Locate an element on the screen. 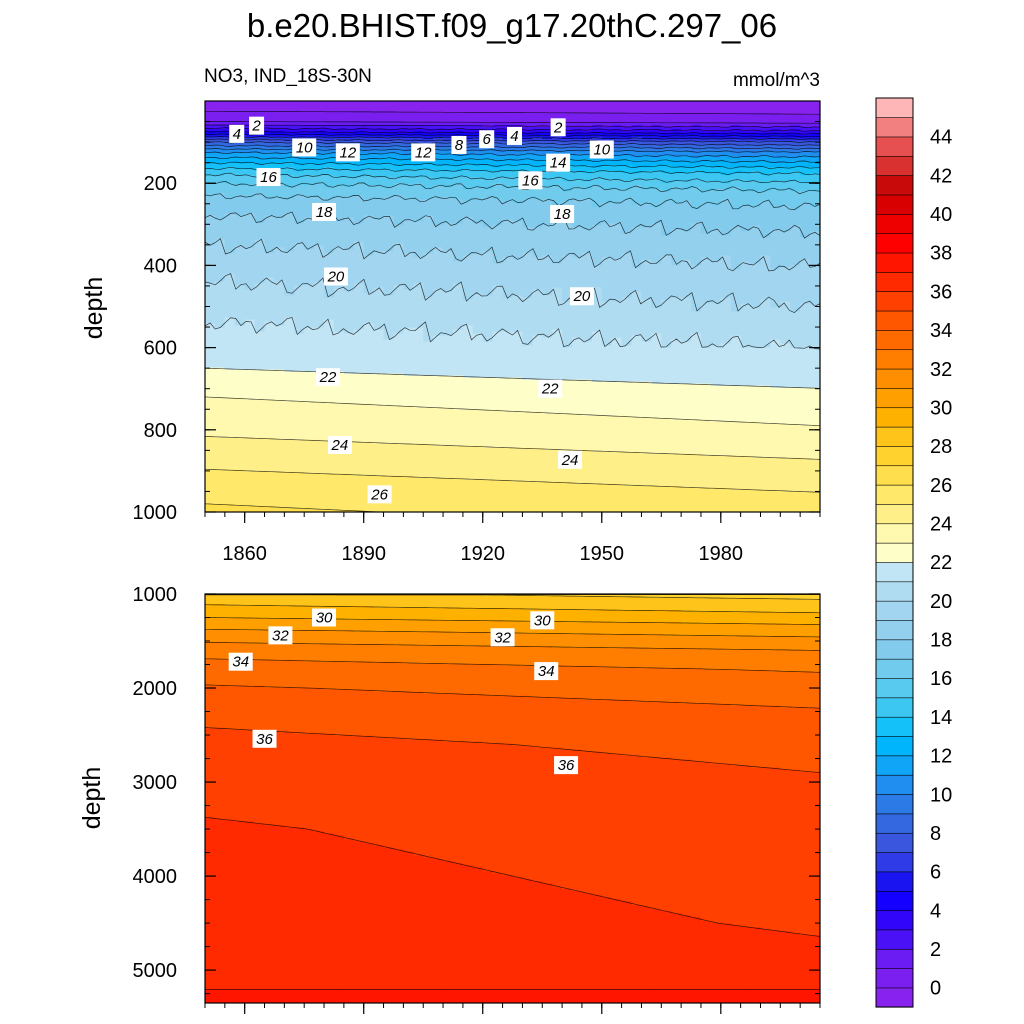 Image resolution: width=1024 pixels, height=1024 pixels. upper-contour-label: 8 is located at coordinates (459, 144).